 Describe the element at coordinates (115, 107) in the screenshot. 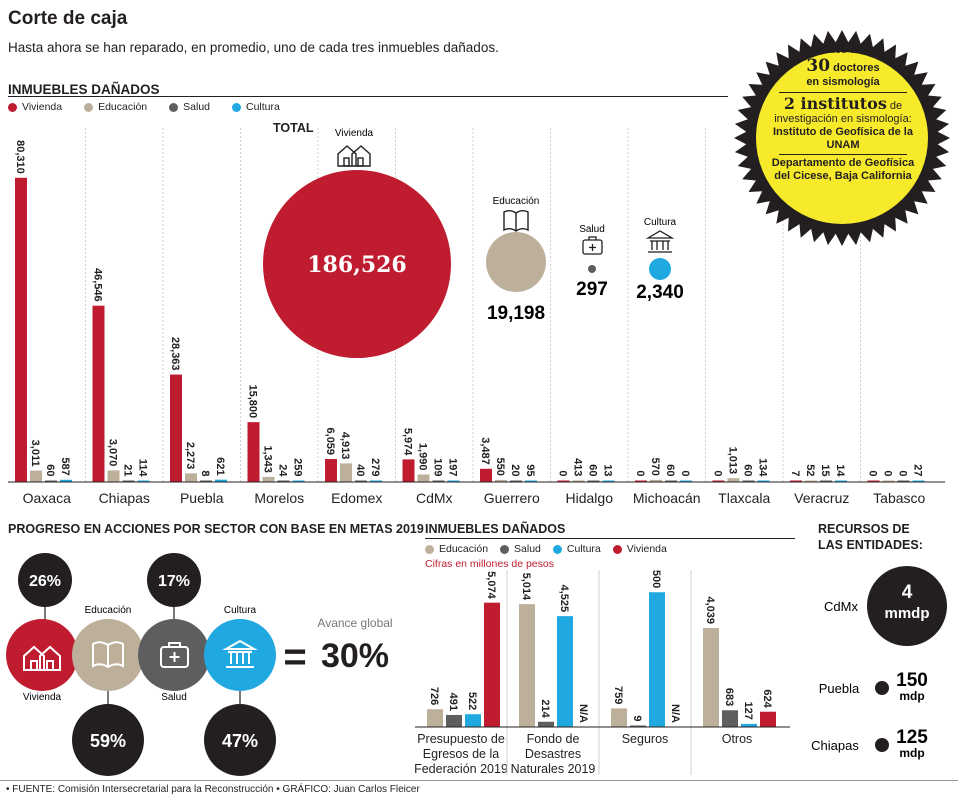

I see `legend-educacion: Educación` at that location.